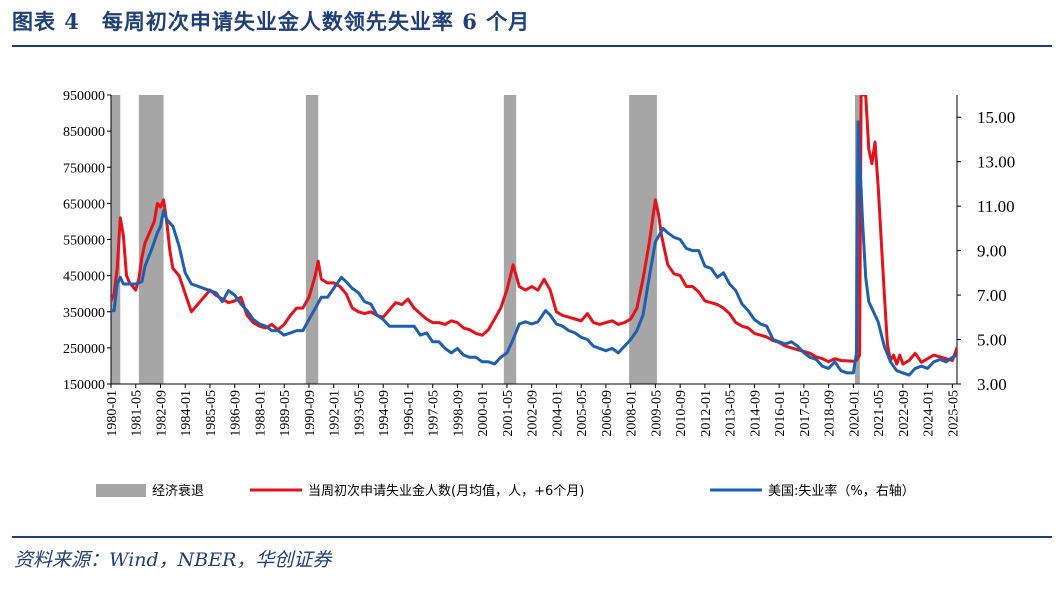 The height and width of the screenshot is (589, 1063). I want to click on x-tick-label: 2017-05, so click(805, 413).